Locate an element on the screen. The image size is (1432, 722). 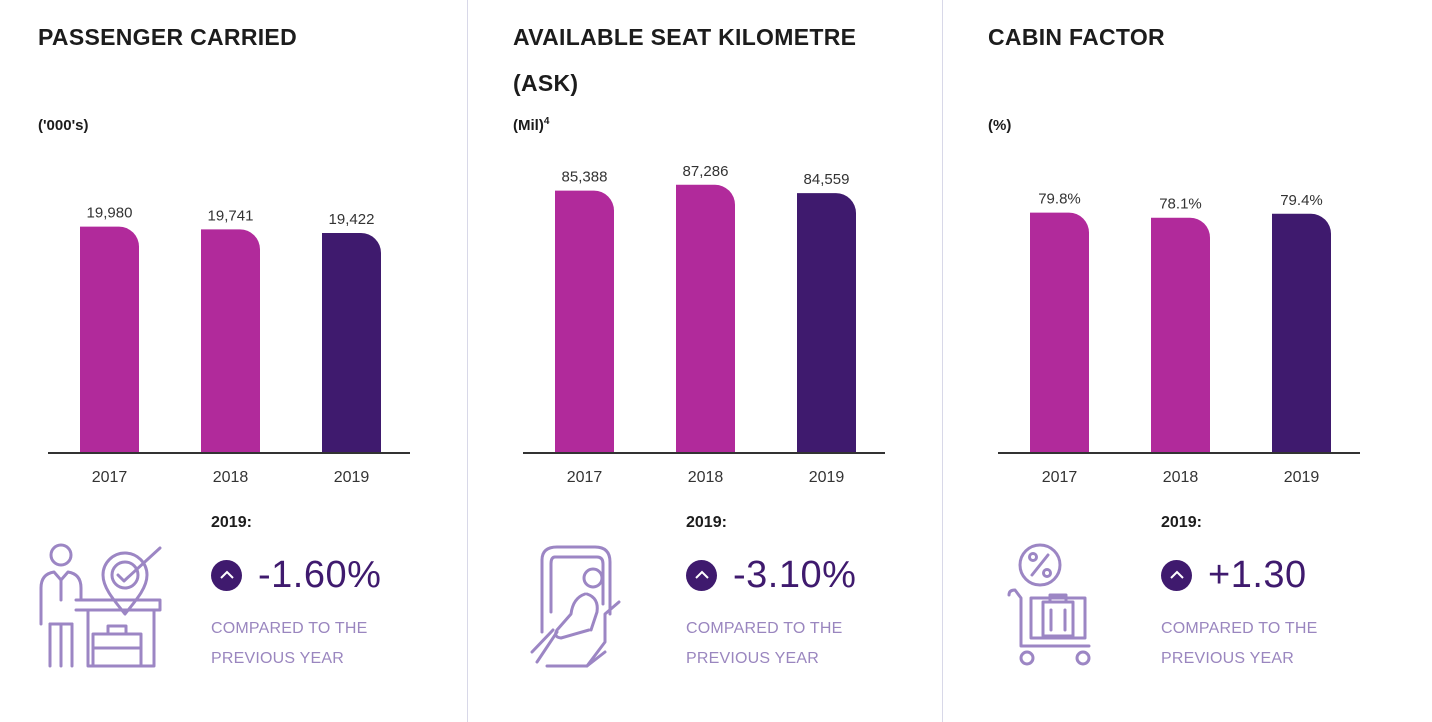
change-row: -1.60% is located at coordinates (296, 575).